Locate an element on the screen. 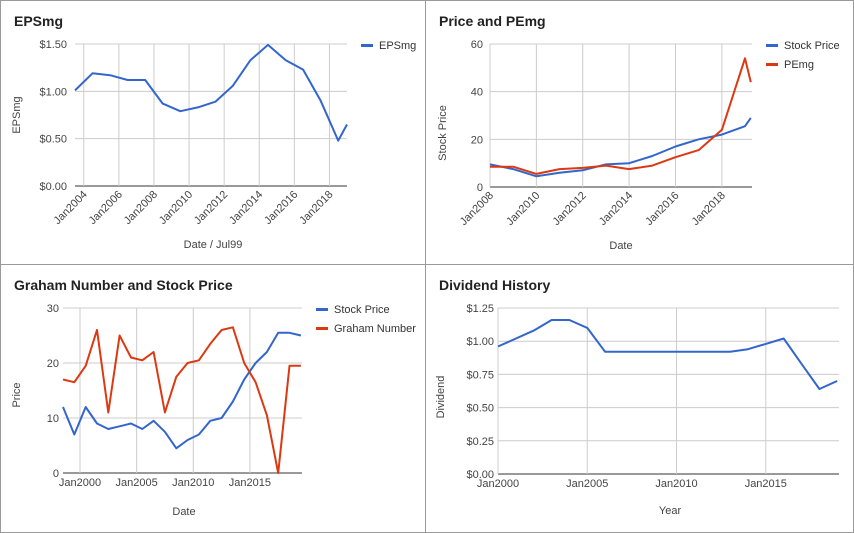 This screenshot has width=854, height=533. chart-title: Price and PEmg is located at coordinates (492, 21).